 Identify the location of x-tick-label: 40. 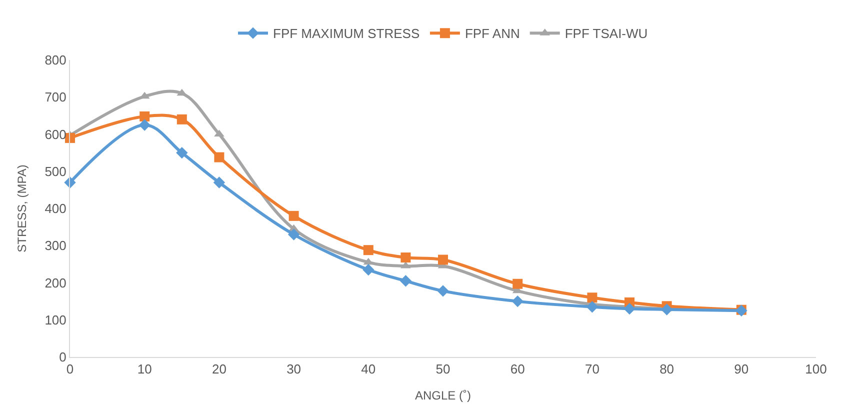
(368, 369).